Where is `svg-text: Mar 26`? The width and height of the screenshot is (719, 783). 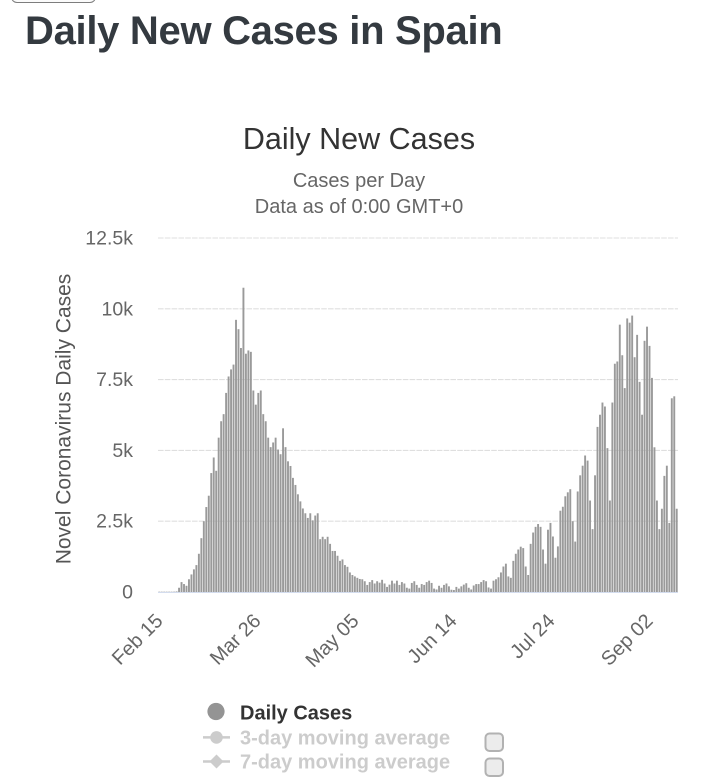
svg-text: Mar 26 is located at coordinates (236, 640).